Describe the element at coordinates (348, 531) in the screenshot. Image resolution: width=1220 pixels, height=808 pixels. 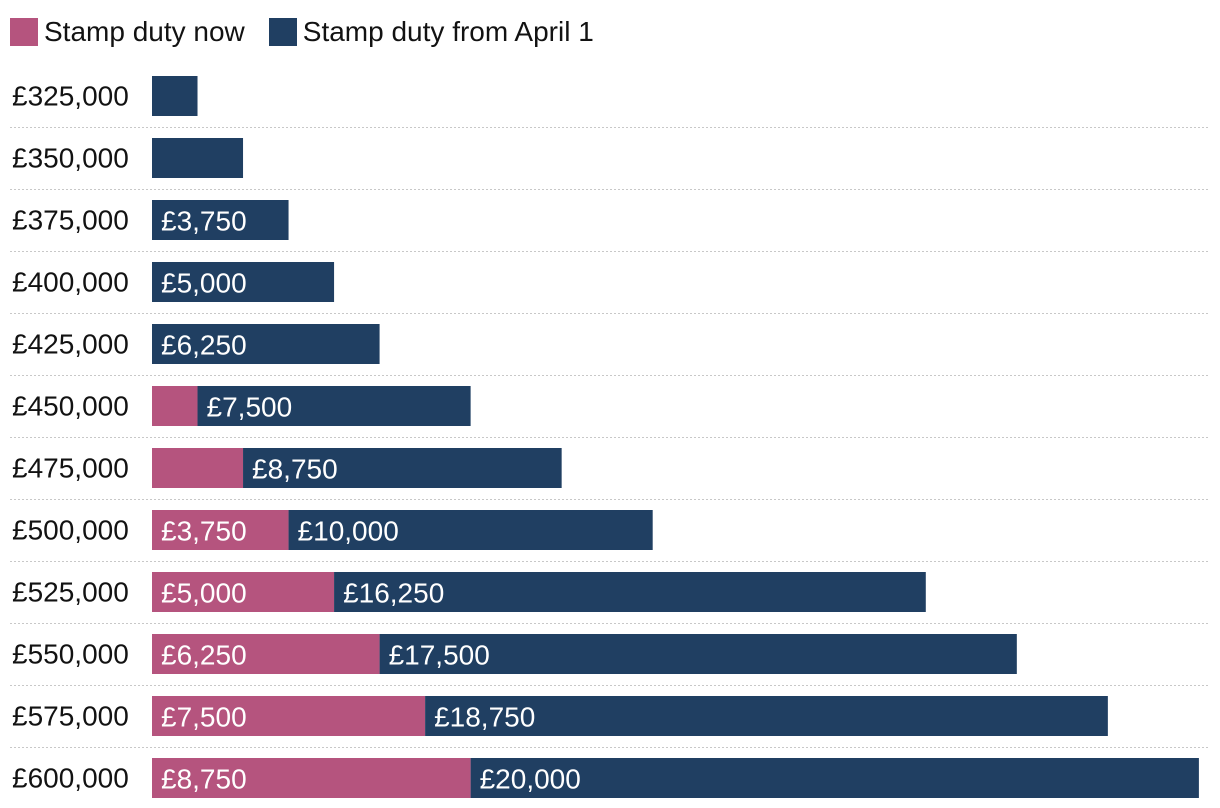
I see `data-label-april-500-000: £10,000` at that location.